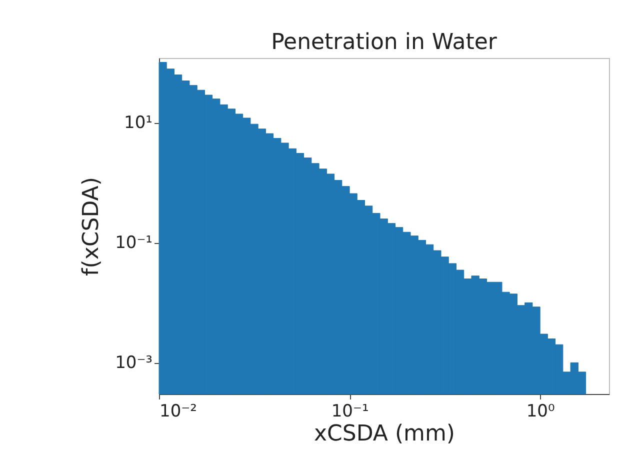 The image size is (619, 464). What do you see at coordinates (350, 412) in the screenshot?
I see `x-tick-label: 10⁻¹` at bounding box center [350, 412].